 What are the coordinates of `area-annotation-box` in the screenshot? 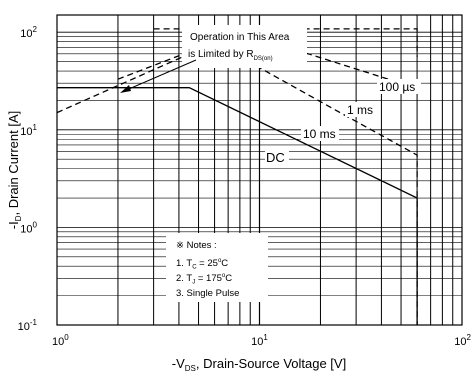 It's located at (244, 46).